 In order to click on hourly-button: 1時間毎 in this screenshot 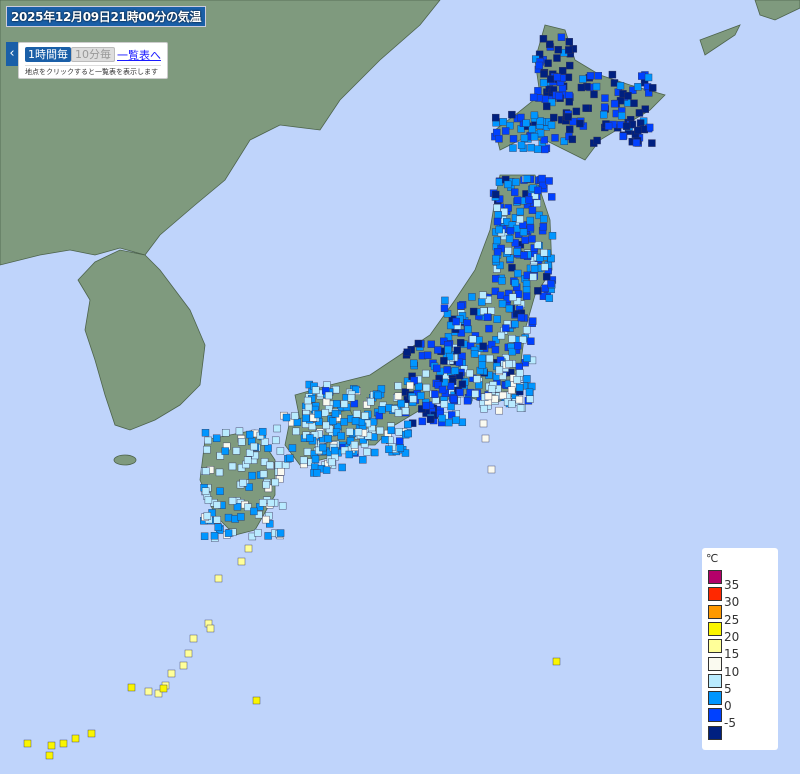, I will do `click(48, 54)`.